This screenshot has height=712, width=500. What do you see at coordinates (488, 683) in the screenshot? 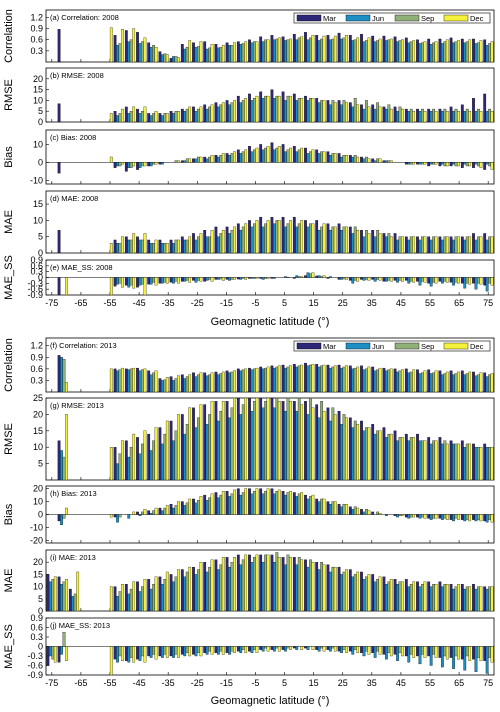
I see `x-tick-label: 75` at bounding box center [488, 683].